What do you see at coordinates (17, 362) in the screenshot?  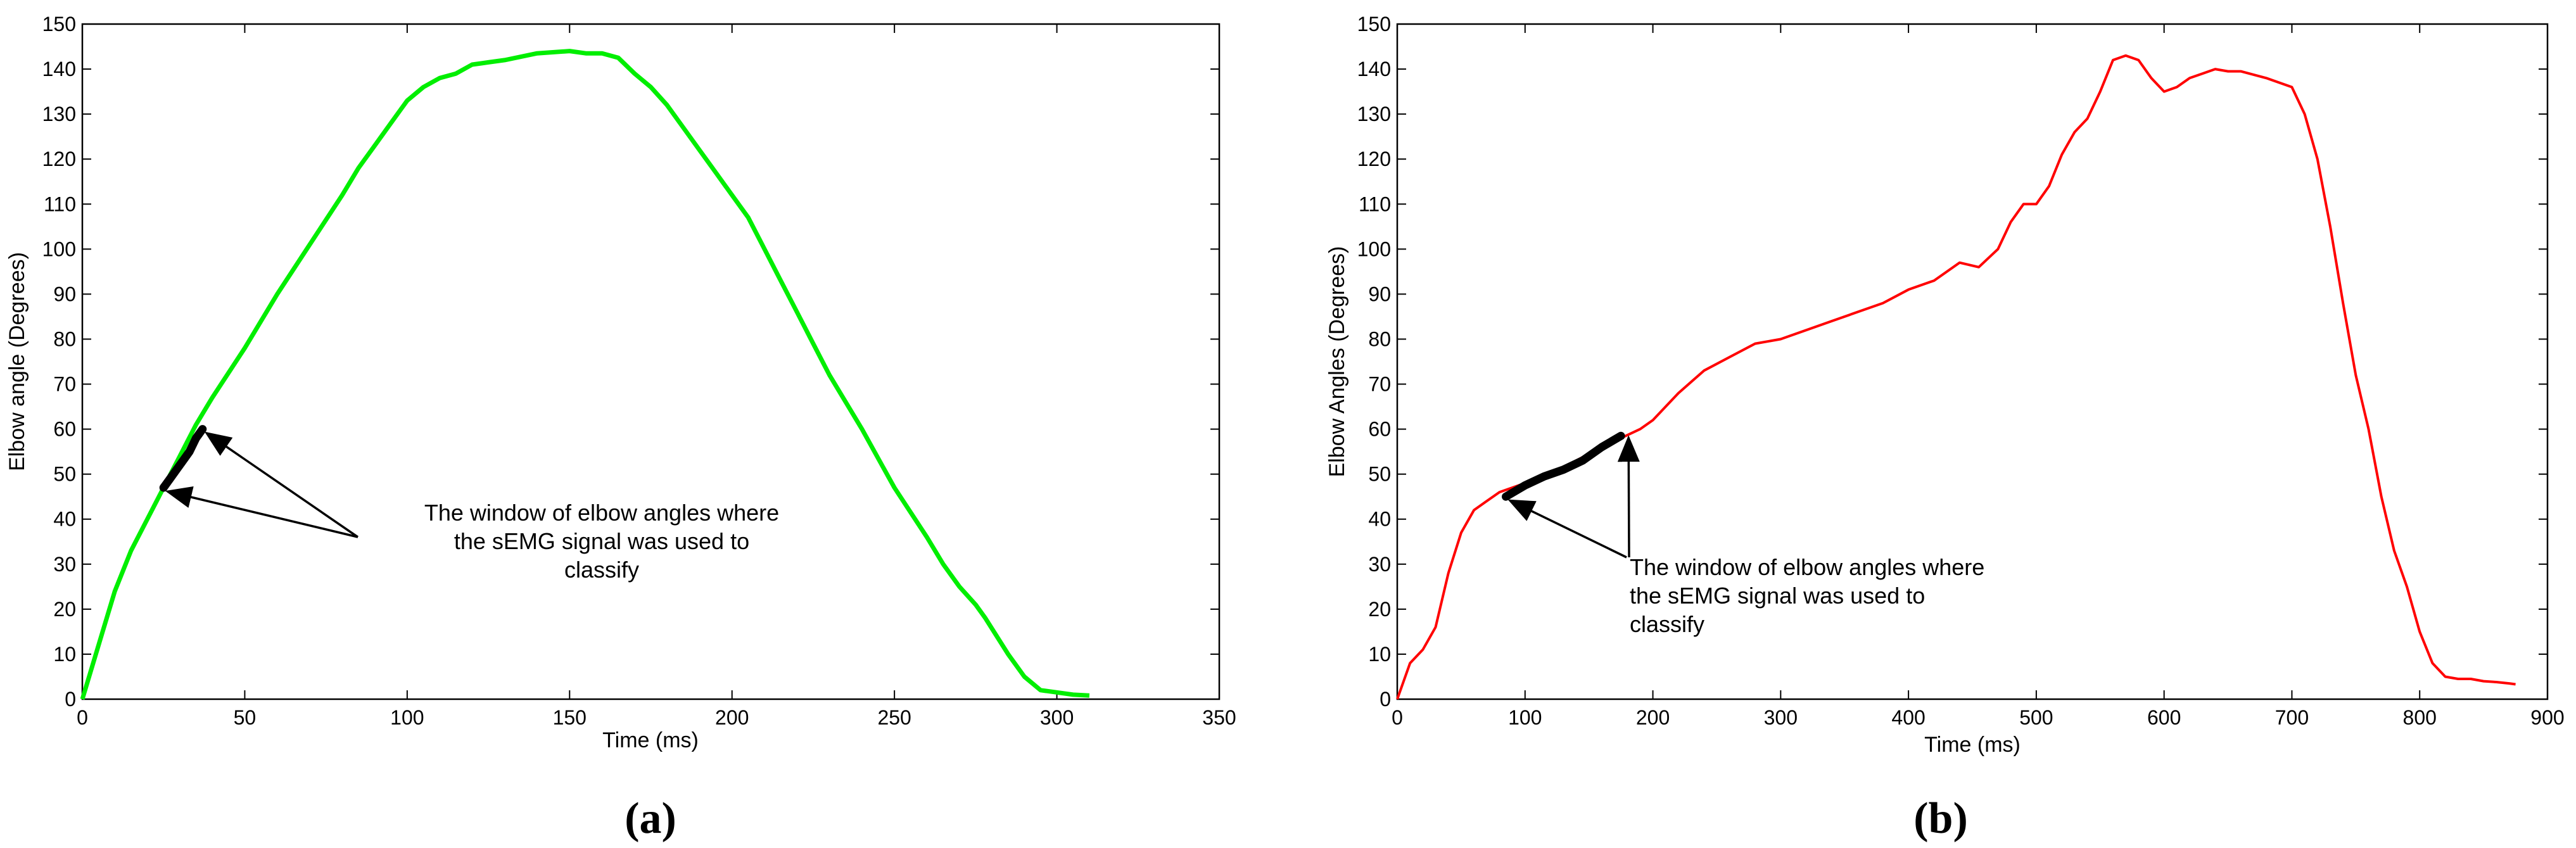 I see `y-axis-label-a: Elbow angle (Degrees)` at bounding box center [17, 362].